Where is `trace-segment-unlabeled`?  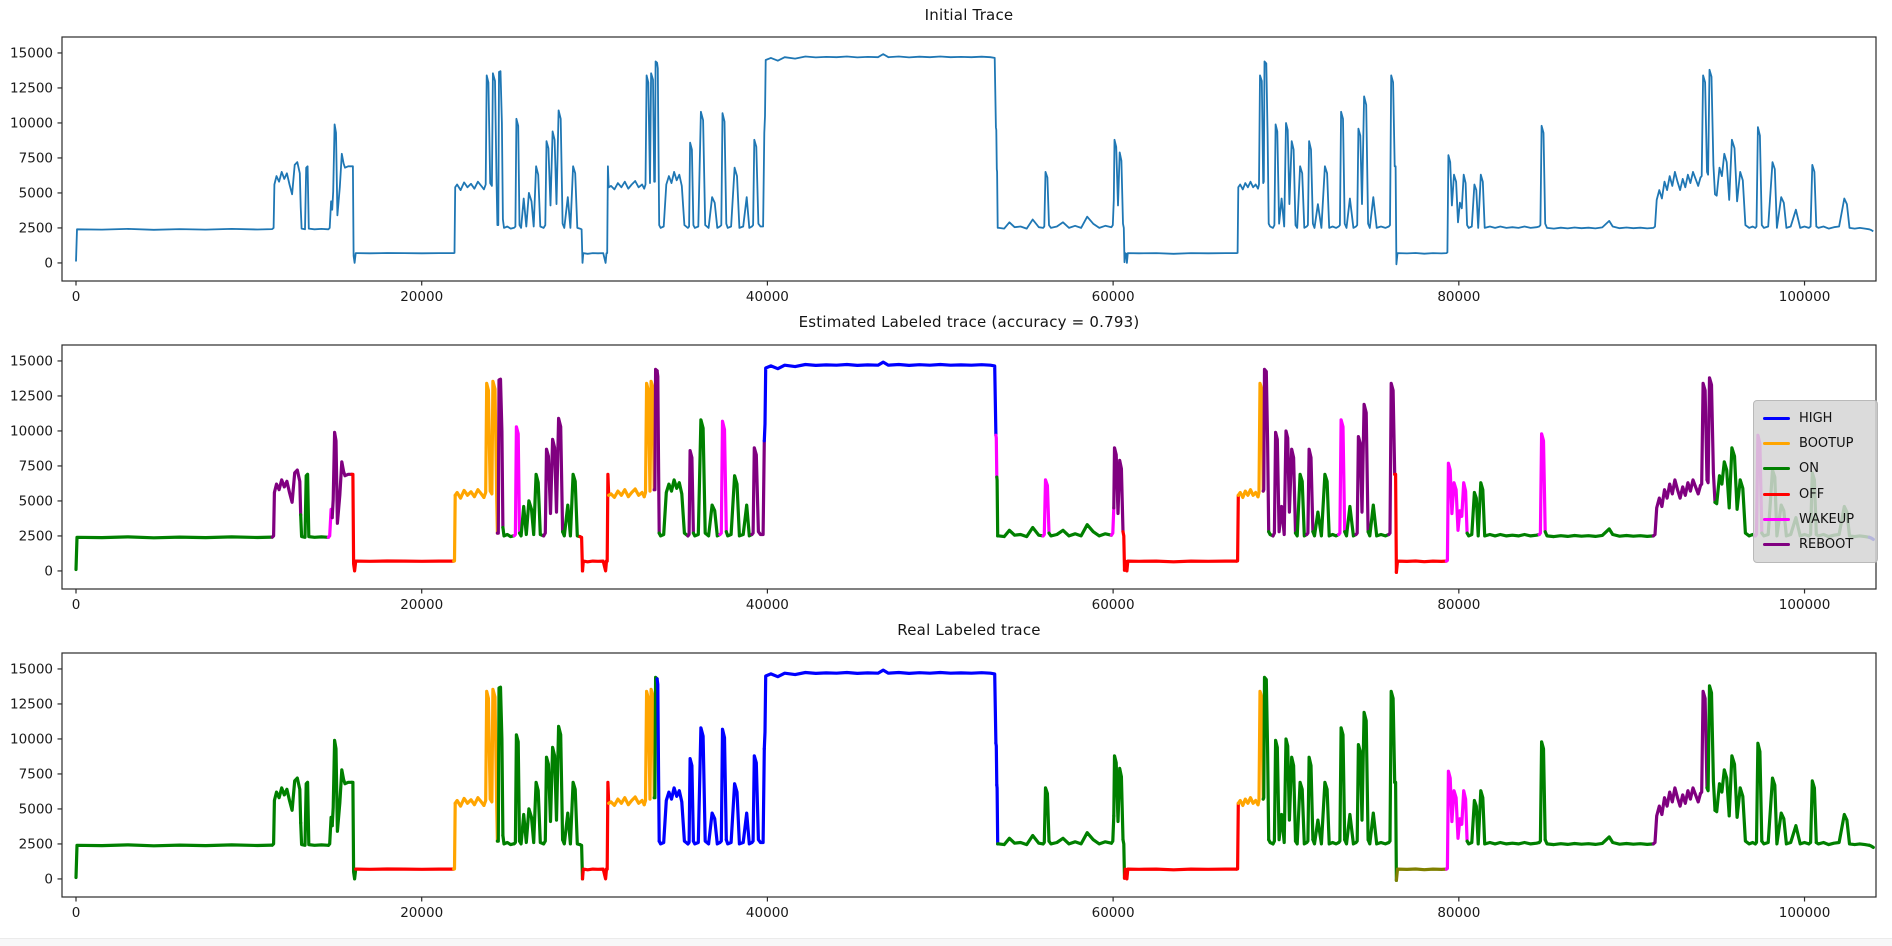 trace-segment-unlabeled is located at coordinates (1421, 874).